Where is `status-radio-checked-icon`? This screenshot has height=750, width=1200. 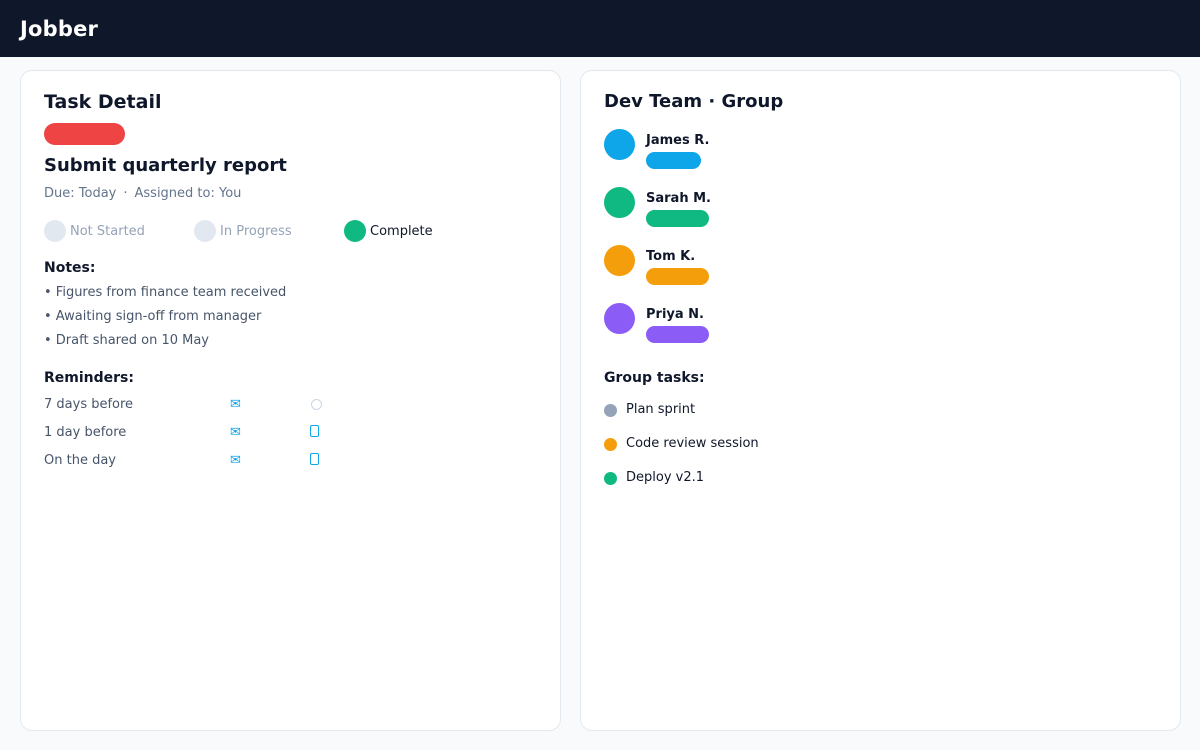
status-radio-checked-icon is located at coordinates (355, 231).